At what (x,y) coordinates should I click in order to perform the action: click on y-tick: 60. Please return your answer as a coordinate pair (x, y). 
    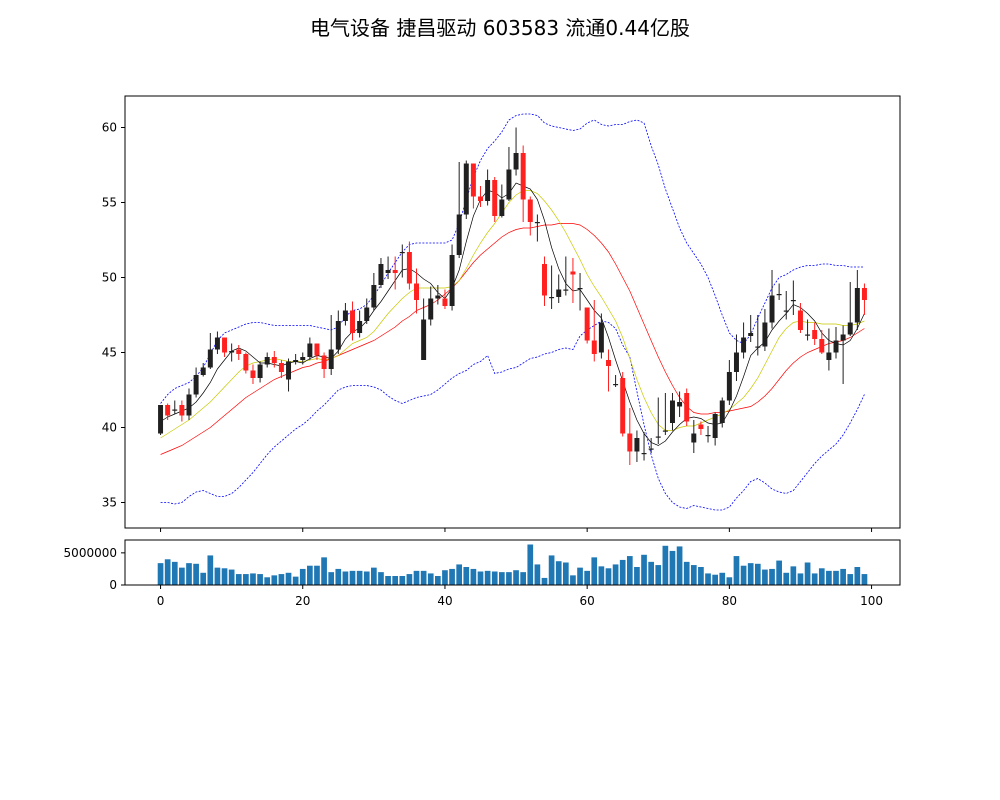
    Looking at the image, I should click on (113, 128).